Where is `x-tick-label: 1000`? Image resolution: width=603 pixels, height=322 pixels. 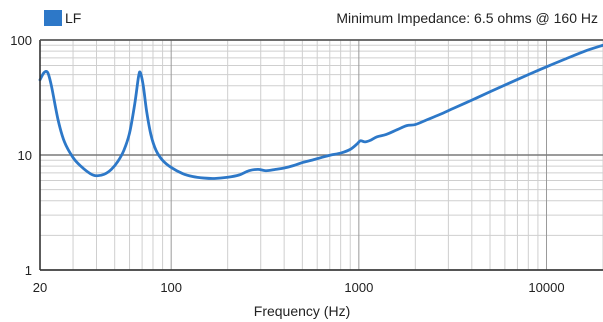 x-tick-label: 1000 is located at coordinates (358, 287).